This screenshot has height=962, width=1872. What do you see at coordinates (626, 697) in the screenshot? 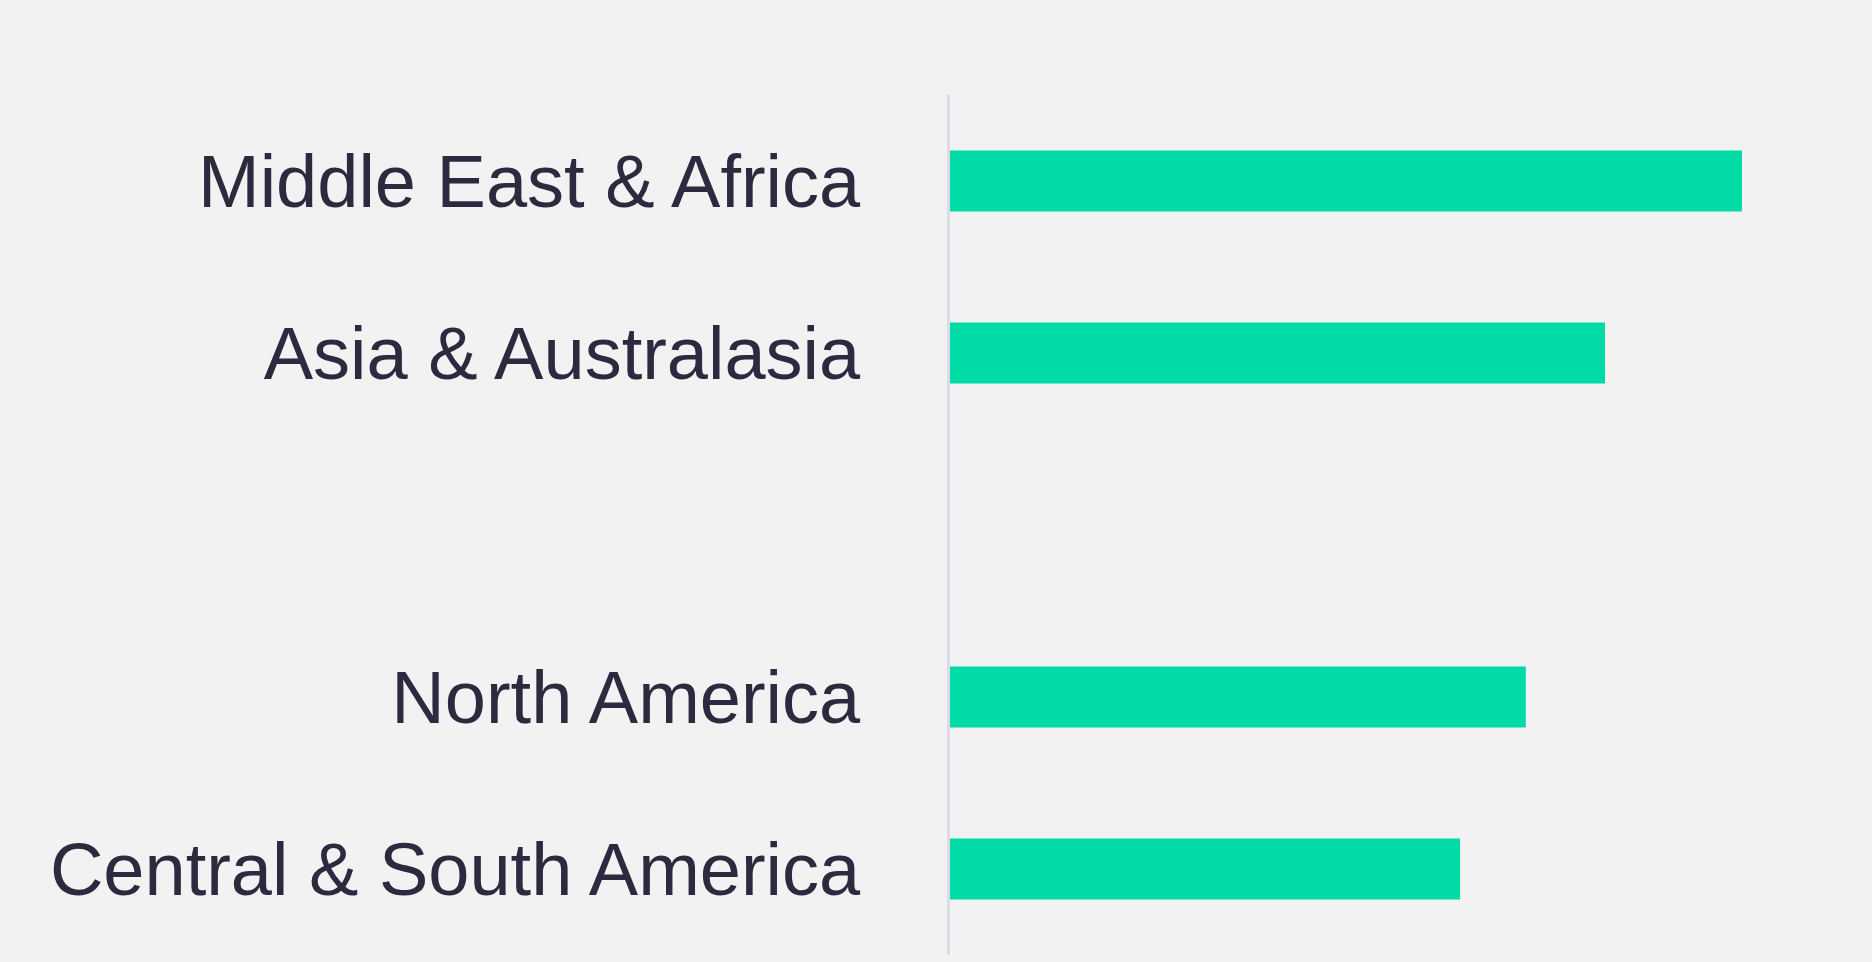
I see `y-tick-label: North America` at bounding box center [626, 697].